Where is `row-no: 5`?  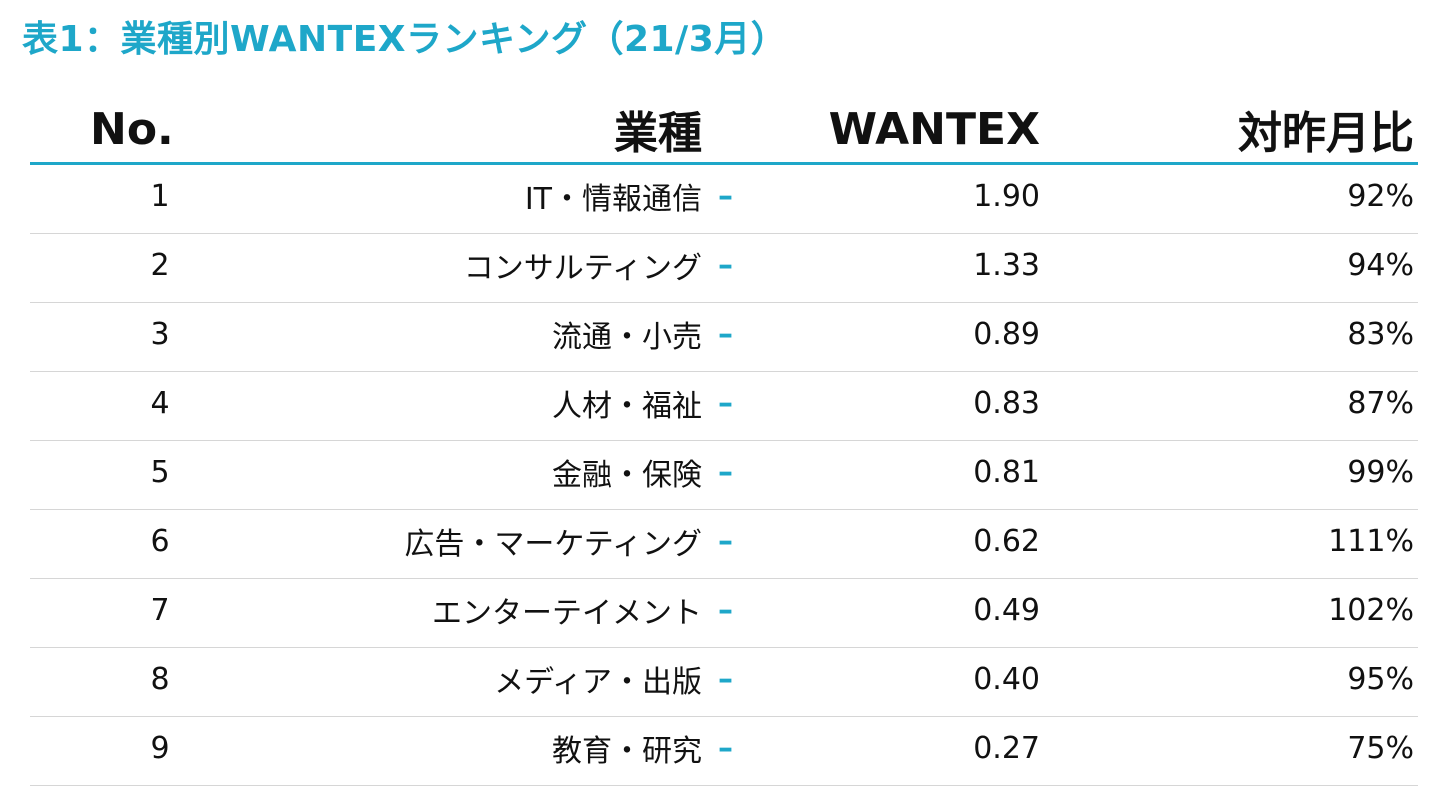 row-no: 5 is located at coordinates (160, 472).